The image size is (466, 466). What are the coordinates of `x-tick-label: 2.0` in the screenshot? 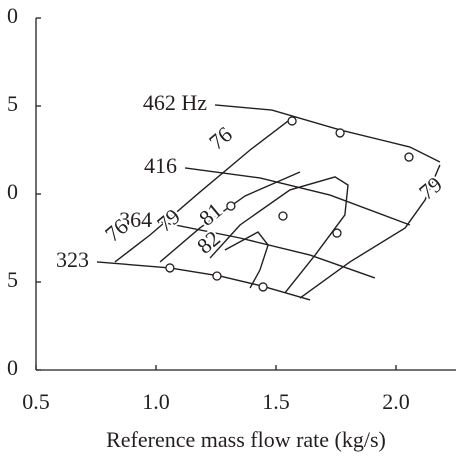 It's located at (396, 401).